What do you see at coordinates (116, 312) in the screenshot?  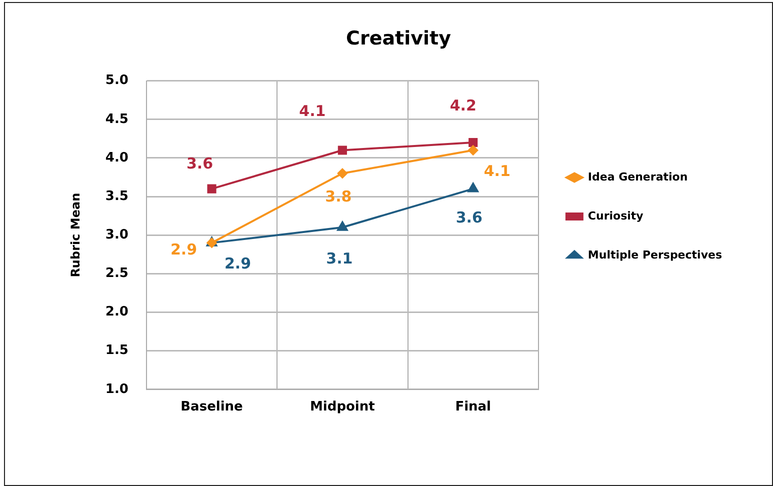 I see `y-tick-label: 2.0` at bounding box center [116, 312].